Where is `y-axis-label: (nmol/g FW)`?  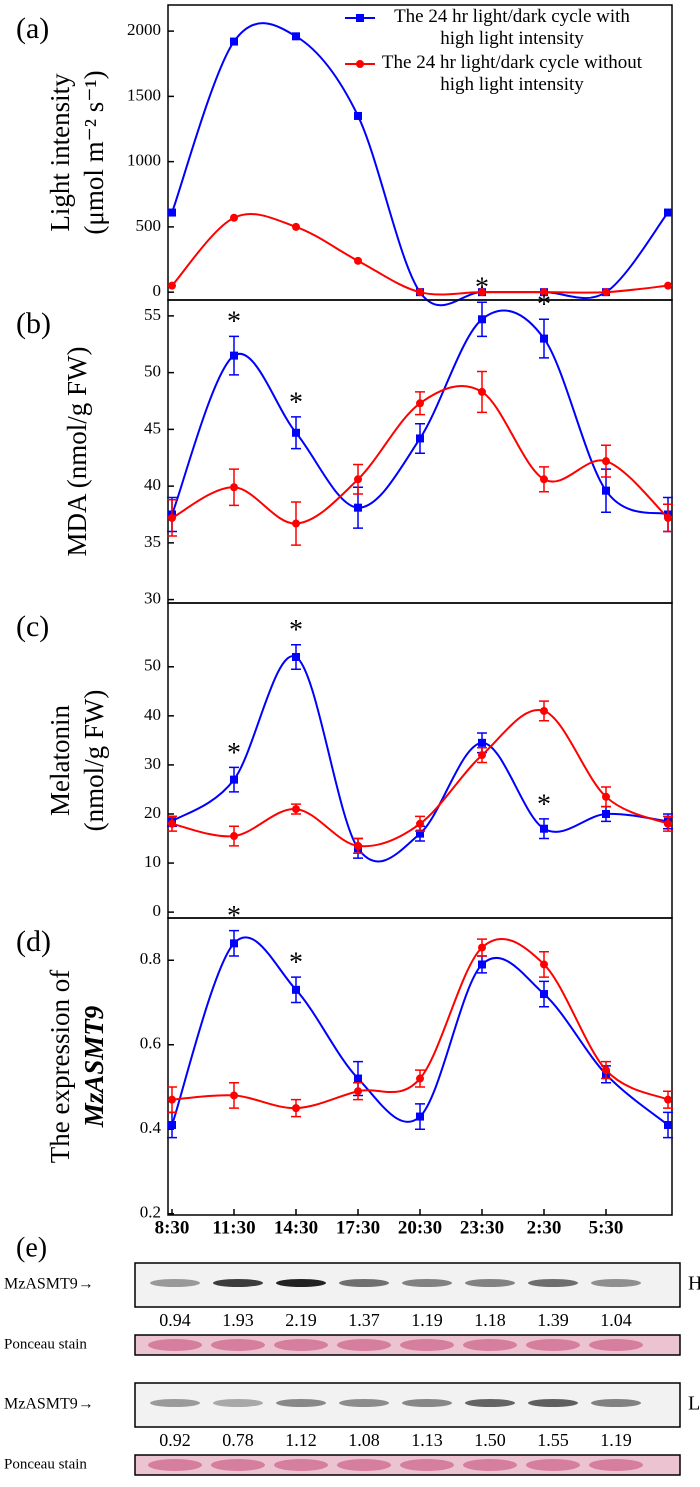
y-axis-label: (nmol/g FW) is located at coordinates (94, 761).